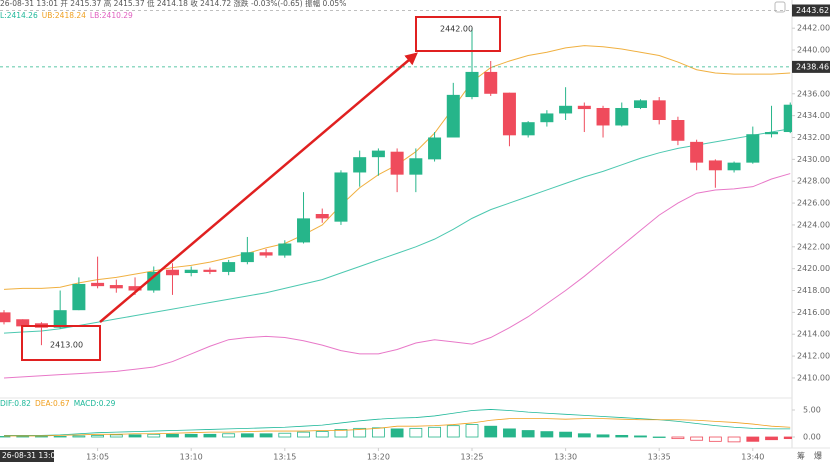 The width and height of the screenshot is (830, 470). I want to click on crosshair-label-bg, so click(27, 456).